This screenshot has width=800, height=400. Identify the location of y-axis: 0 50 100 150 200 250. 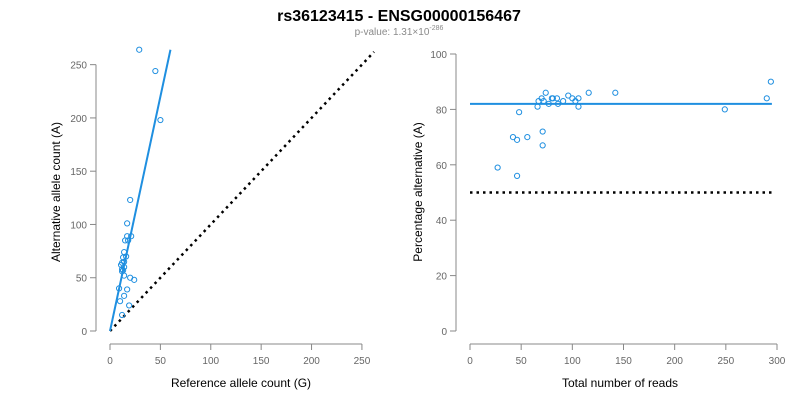
(83, 199).